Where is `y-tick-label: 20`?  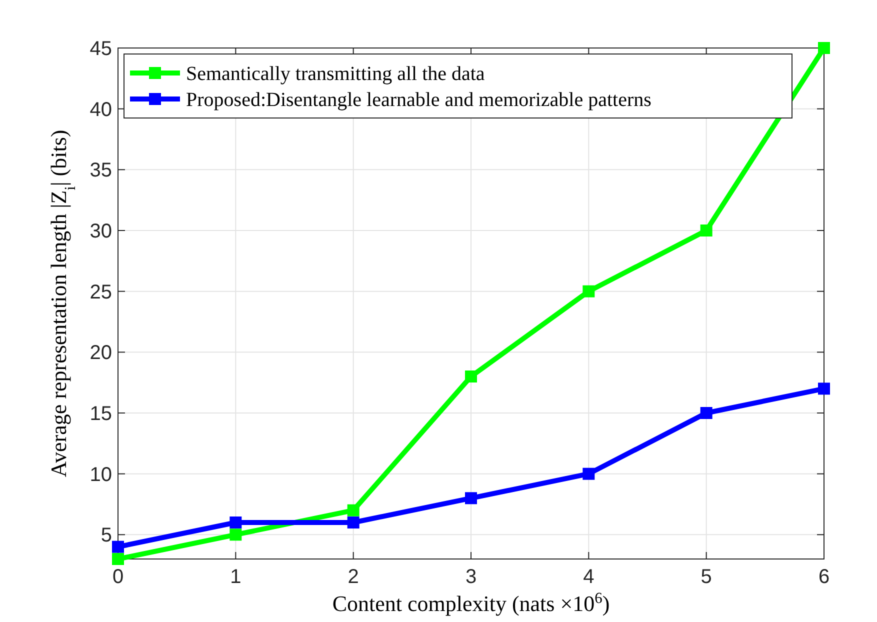
y-tick-label: 20 is located at coordinates (101, 353).